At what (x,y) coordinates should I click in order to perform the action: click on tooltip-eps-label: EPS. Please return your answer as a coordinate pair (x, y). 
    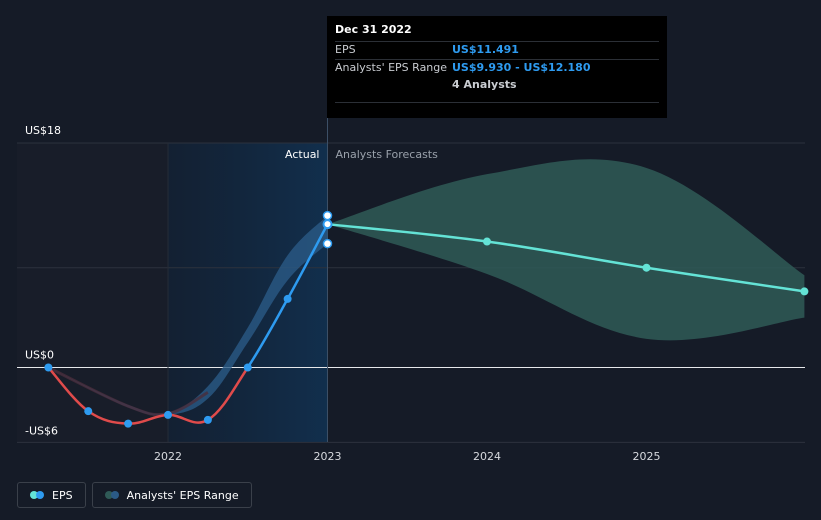
    Looking at the image, I should click on (345, 49).